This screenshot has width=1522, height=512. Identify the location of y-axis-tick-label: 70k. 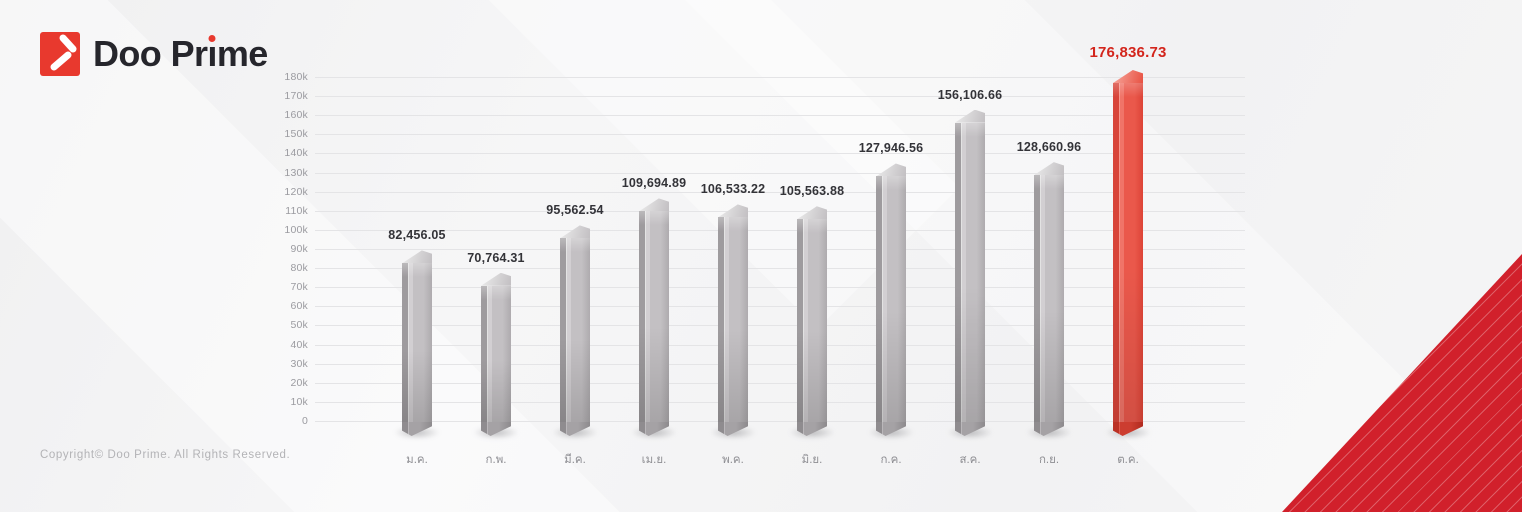
(299, 287).